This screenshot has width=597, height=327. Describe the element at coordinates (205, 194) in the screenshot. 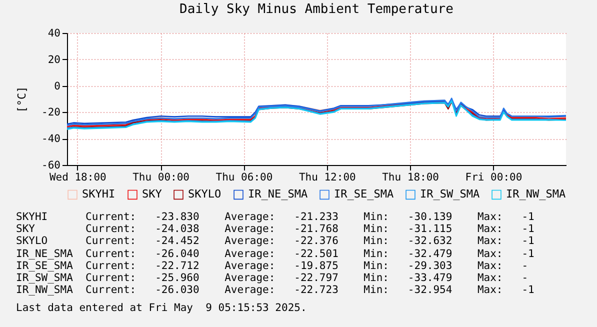

I see `legend-label: SKYLO` at that location.